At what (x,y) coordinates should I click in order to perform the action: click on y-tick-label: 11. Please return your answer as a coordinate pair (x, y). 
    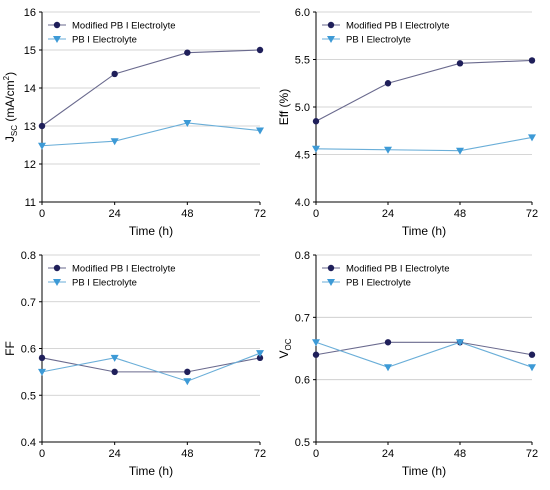
    Looking at the image, I should click on (30, 203).